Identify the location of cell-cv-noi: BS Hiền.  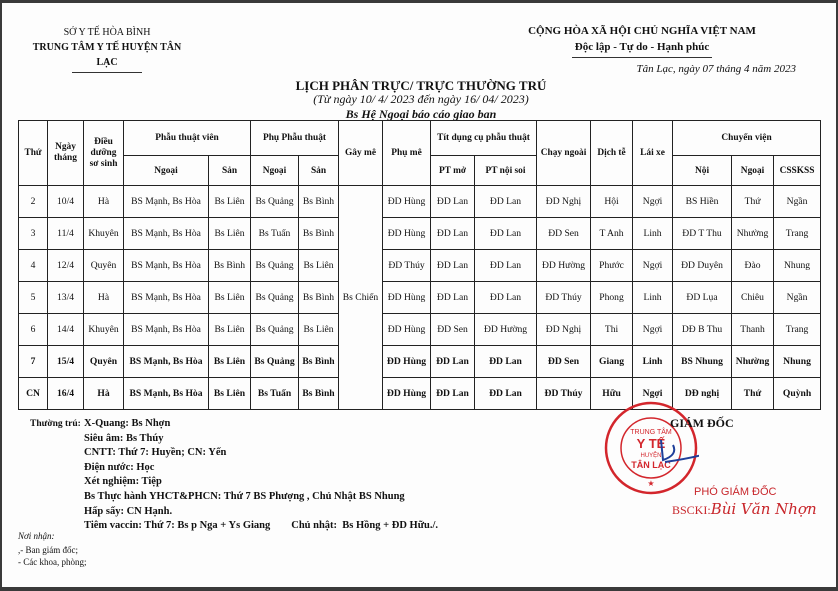
(702, 201).